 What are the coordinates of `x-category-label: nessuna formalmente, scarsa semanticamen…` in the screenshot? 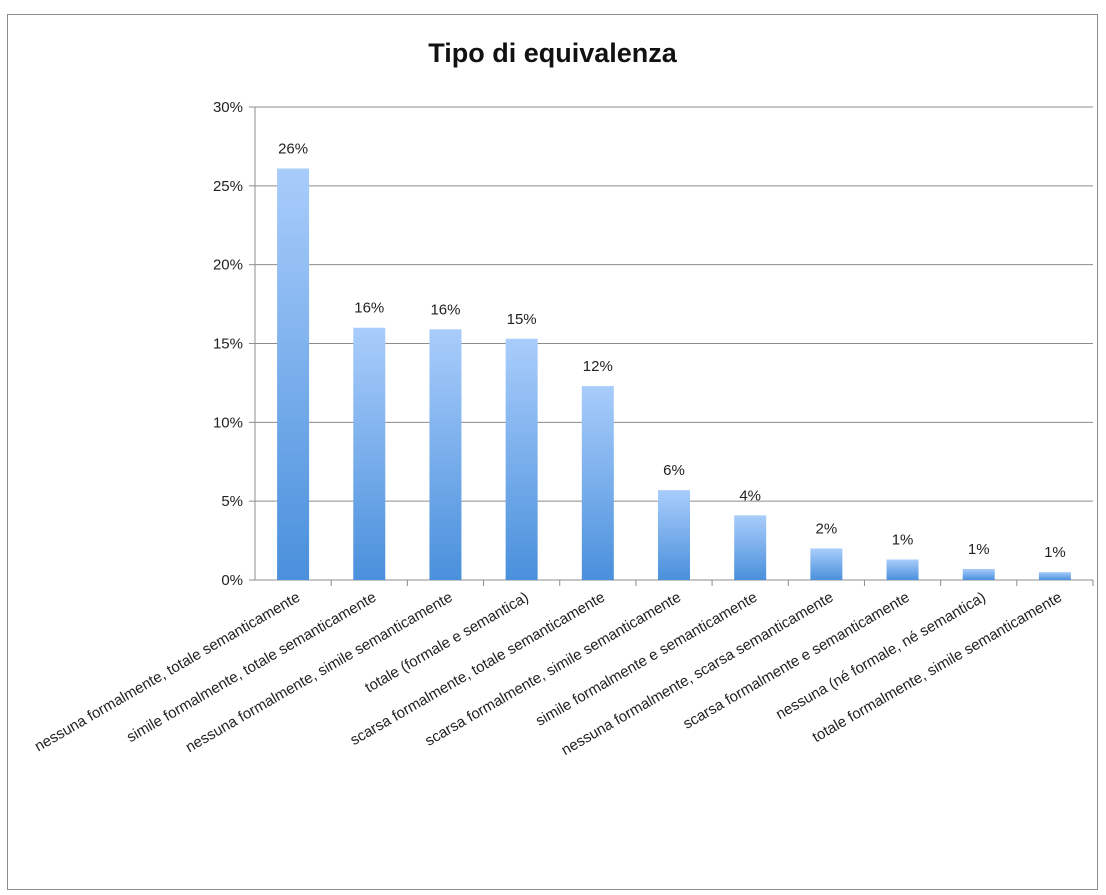 It's located at (698, 674).